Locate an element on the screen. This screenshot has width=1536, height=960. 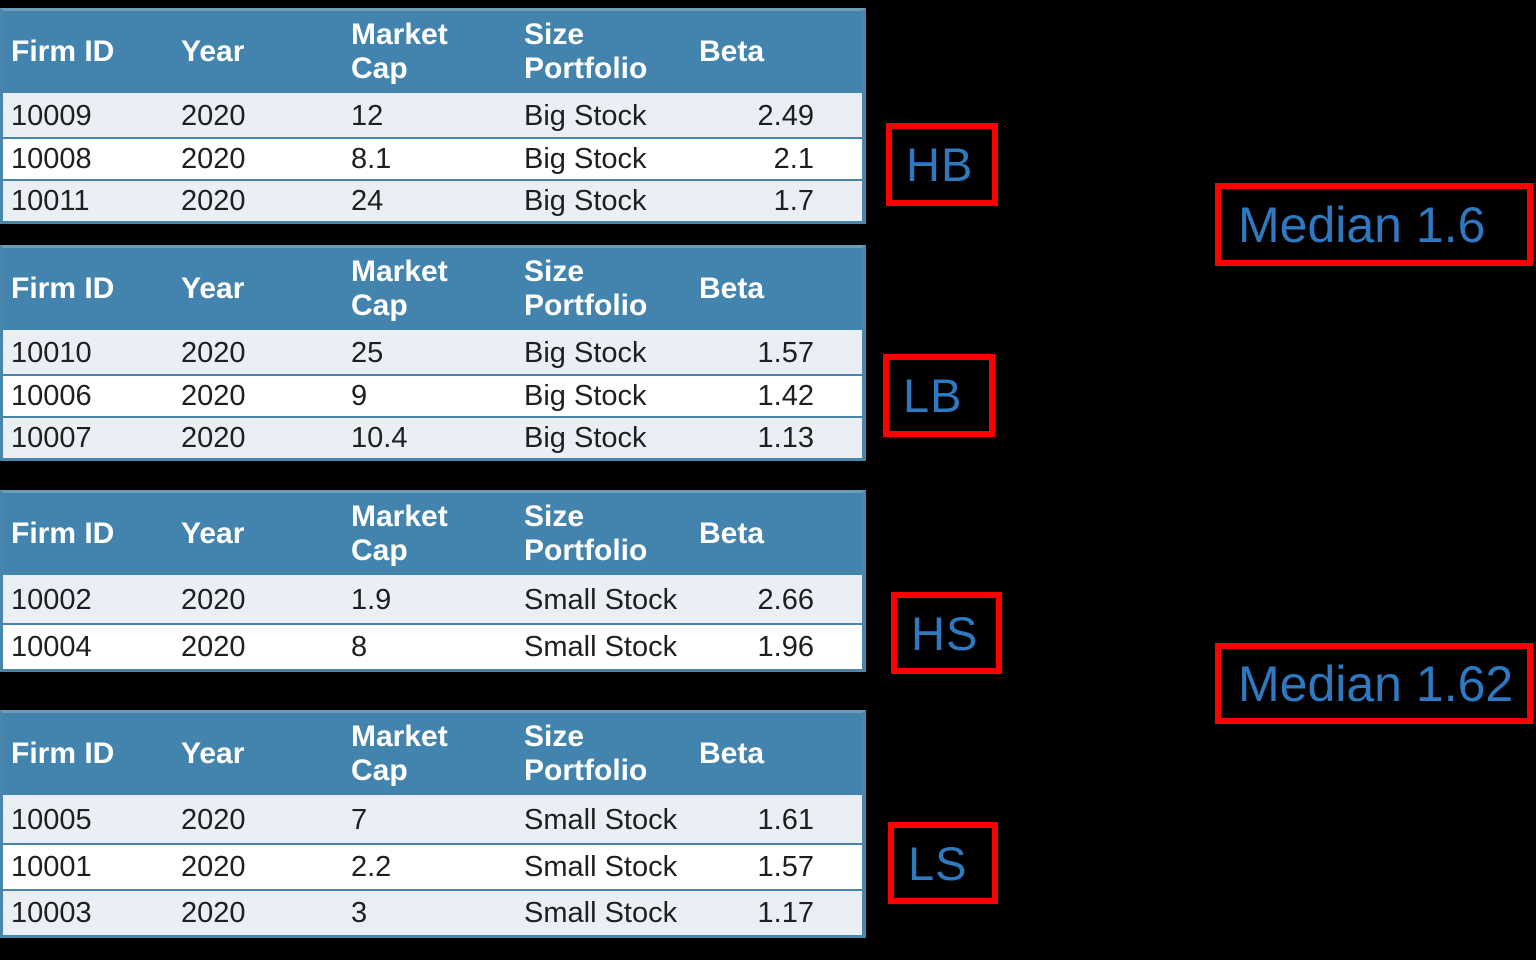
table-row: 10011 2020 24 Big Stock 1.7 is located at coordinates (432, 200).